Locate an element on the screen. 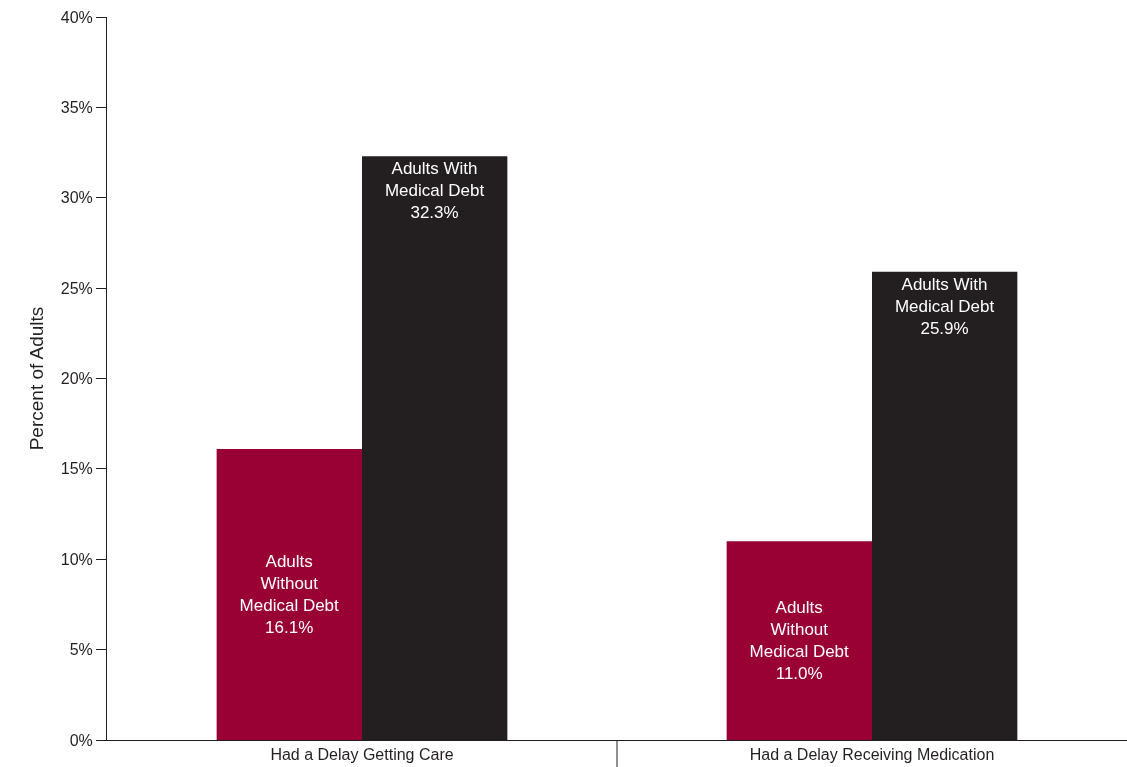 The image size is (1127, 767). y-tick-label: 20% is located at coordinates (76, 379).